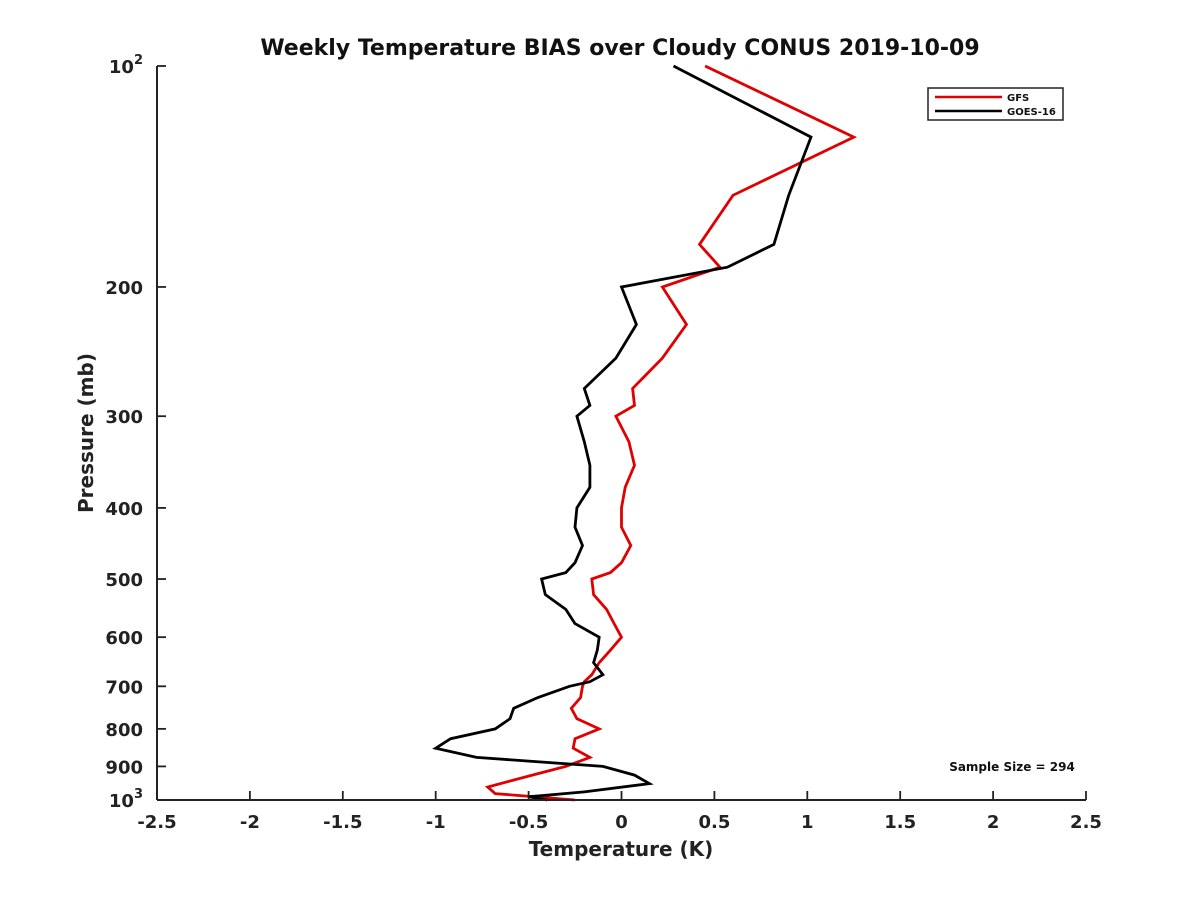  What do you see at coordinates (1018, 98) in the screenshot?
I see `legend-label-gfs: GFS` at bounding box center [1018, 98].